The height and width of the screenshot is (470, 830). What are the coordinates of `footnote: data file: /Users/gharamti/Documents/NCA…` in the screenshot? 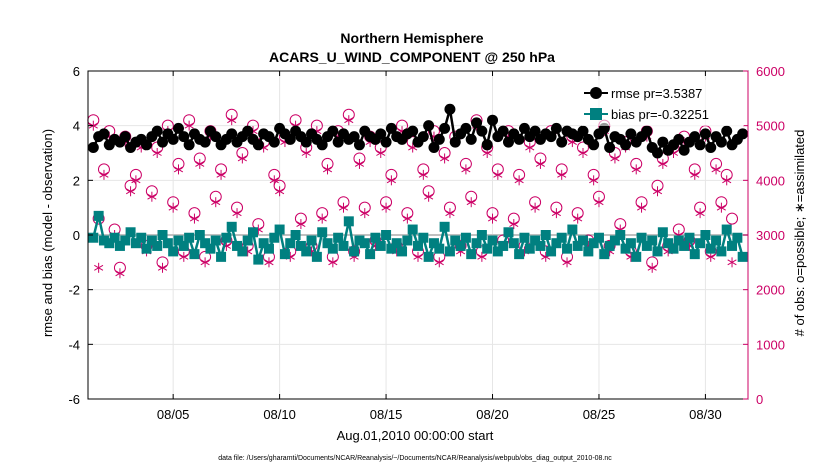 It's located at (415, 458).